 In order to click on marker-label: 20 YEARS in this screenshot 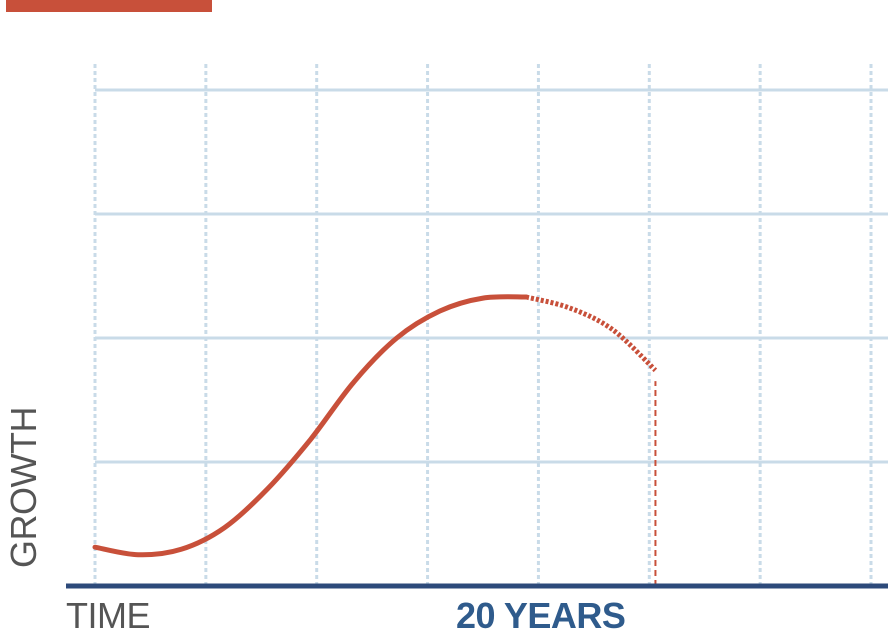, I will do `click(541, 615)`.